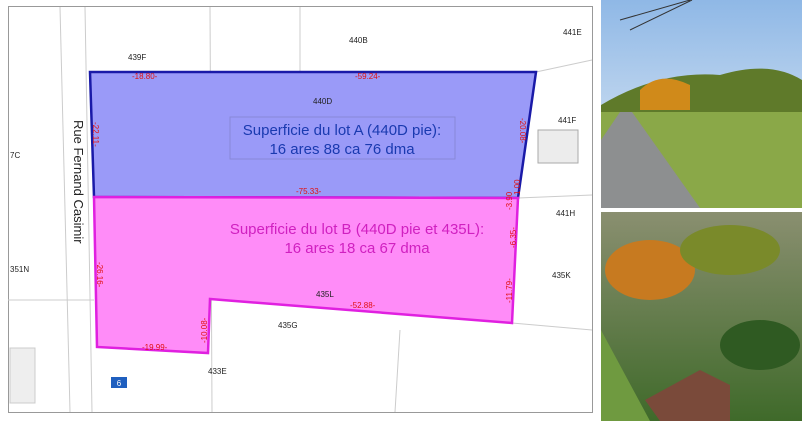  I want to click on dimension: -52.88-, so click(363, 305).